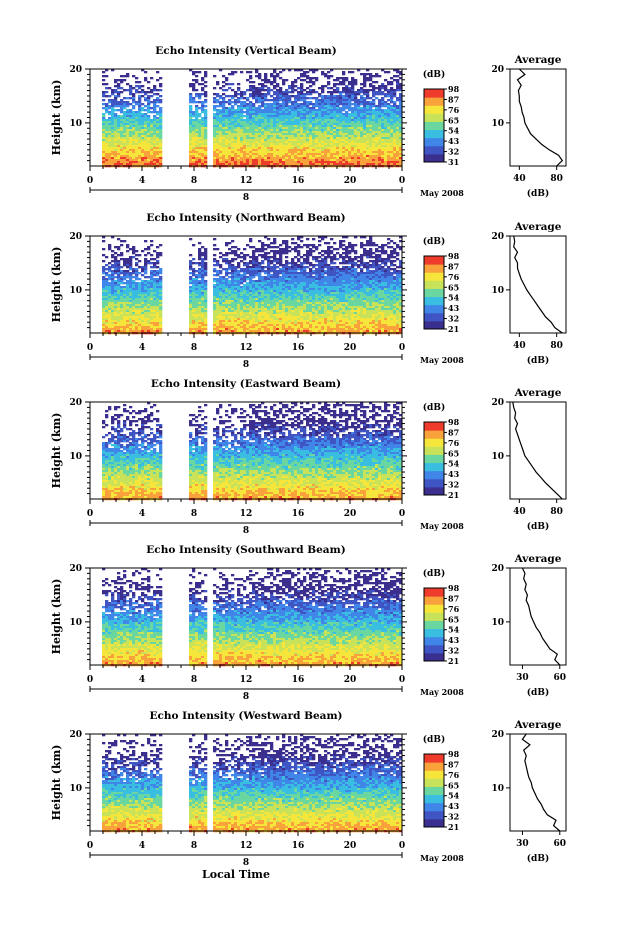  I want to click on x-tick-label: 0, so click(402, 181).